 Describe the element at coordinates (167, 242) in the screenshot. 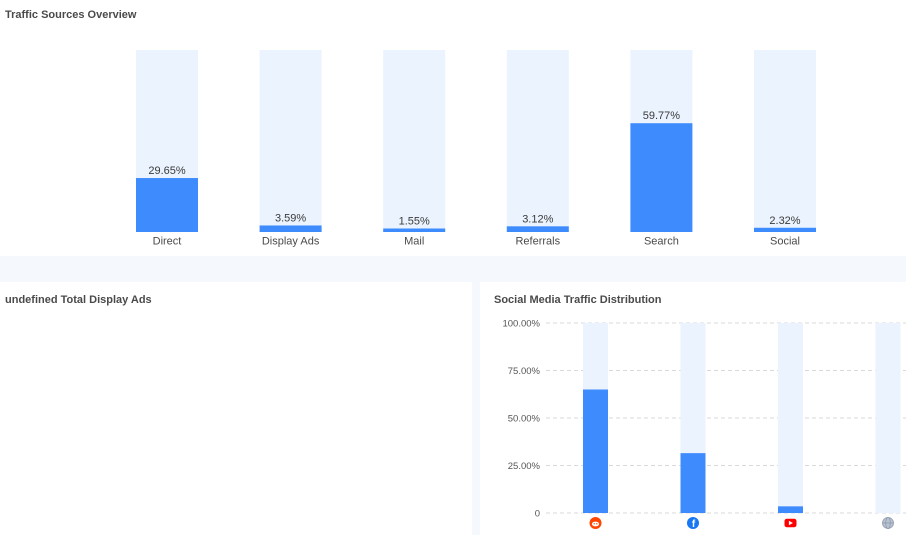

I see `category-label-direct: Direct` at that location.